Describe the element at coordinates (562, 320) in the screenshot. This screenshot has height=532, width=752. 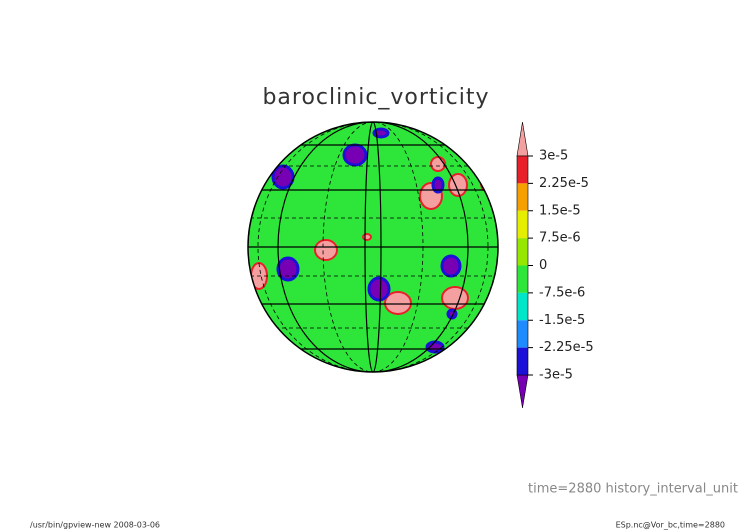
I see `colorbar-tick-label: -1.5e-5` at that location.